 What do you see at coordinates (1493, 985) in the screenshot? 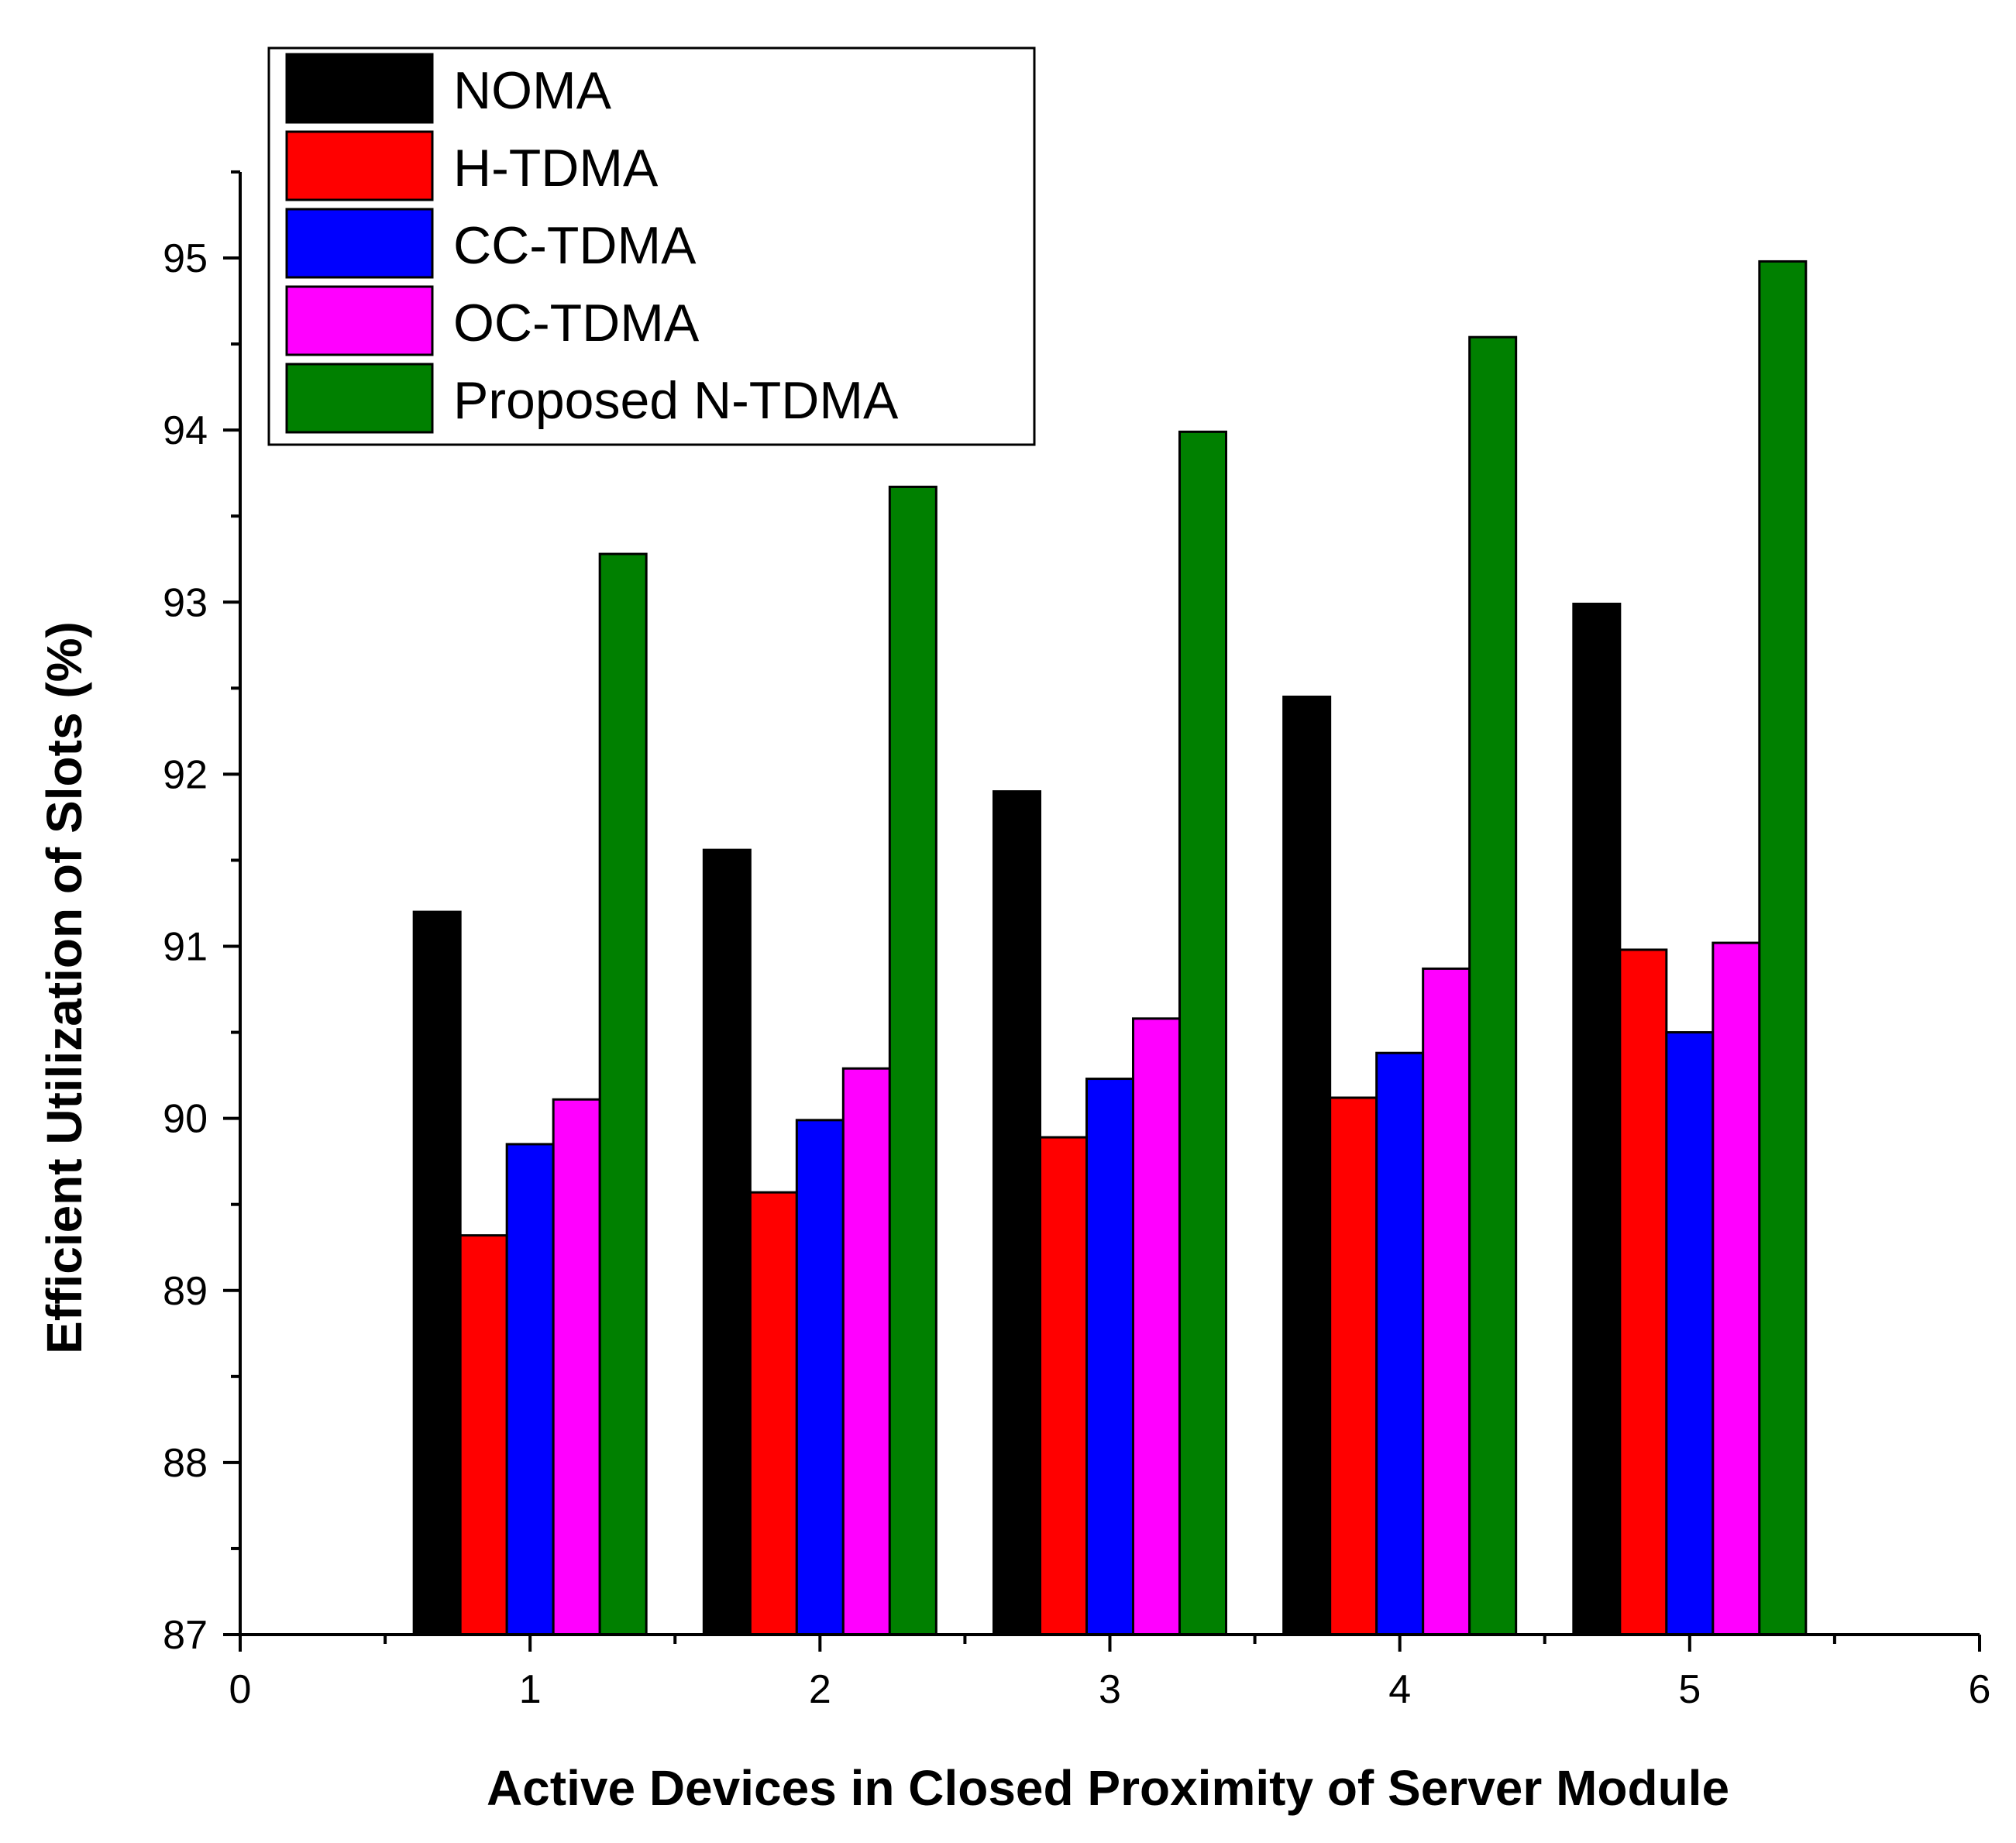
I see `bar-proposed-n-tdma-x4` at bounding box center [1493, 985].